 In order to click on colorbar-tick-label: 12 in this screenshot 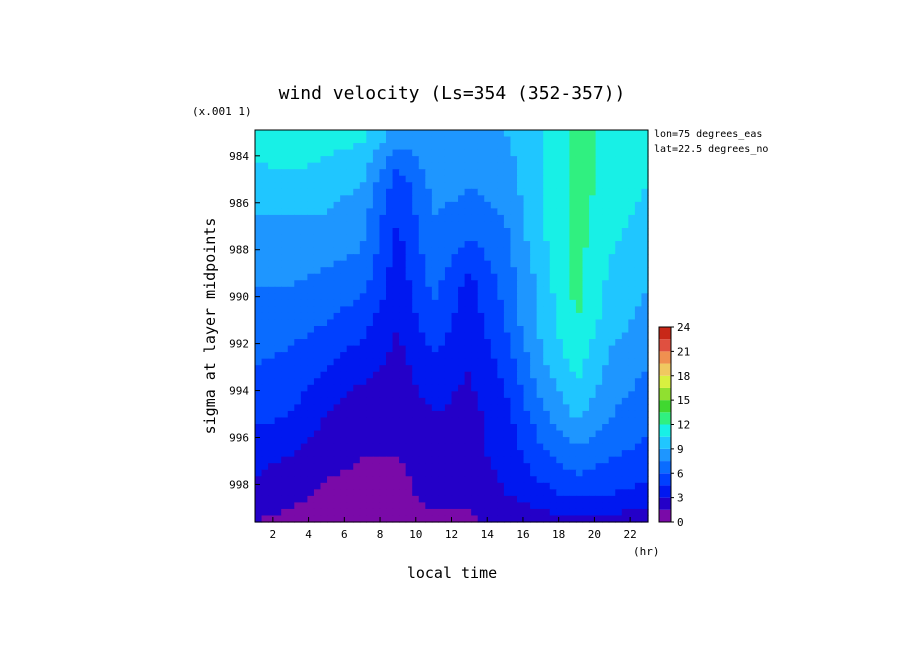, I will do `click(683, 425)`.